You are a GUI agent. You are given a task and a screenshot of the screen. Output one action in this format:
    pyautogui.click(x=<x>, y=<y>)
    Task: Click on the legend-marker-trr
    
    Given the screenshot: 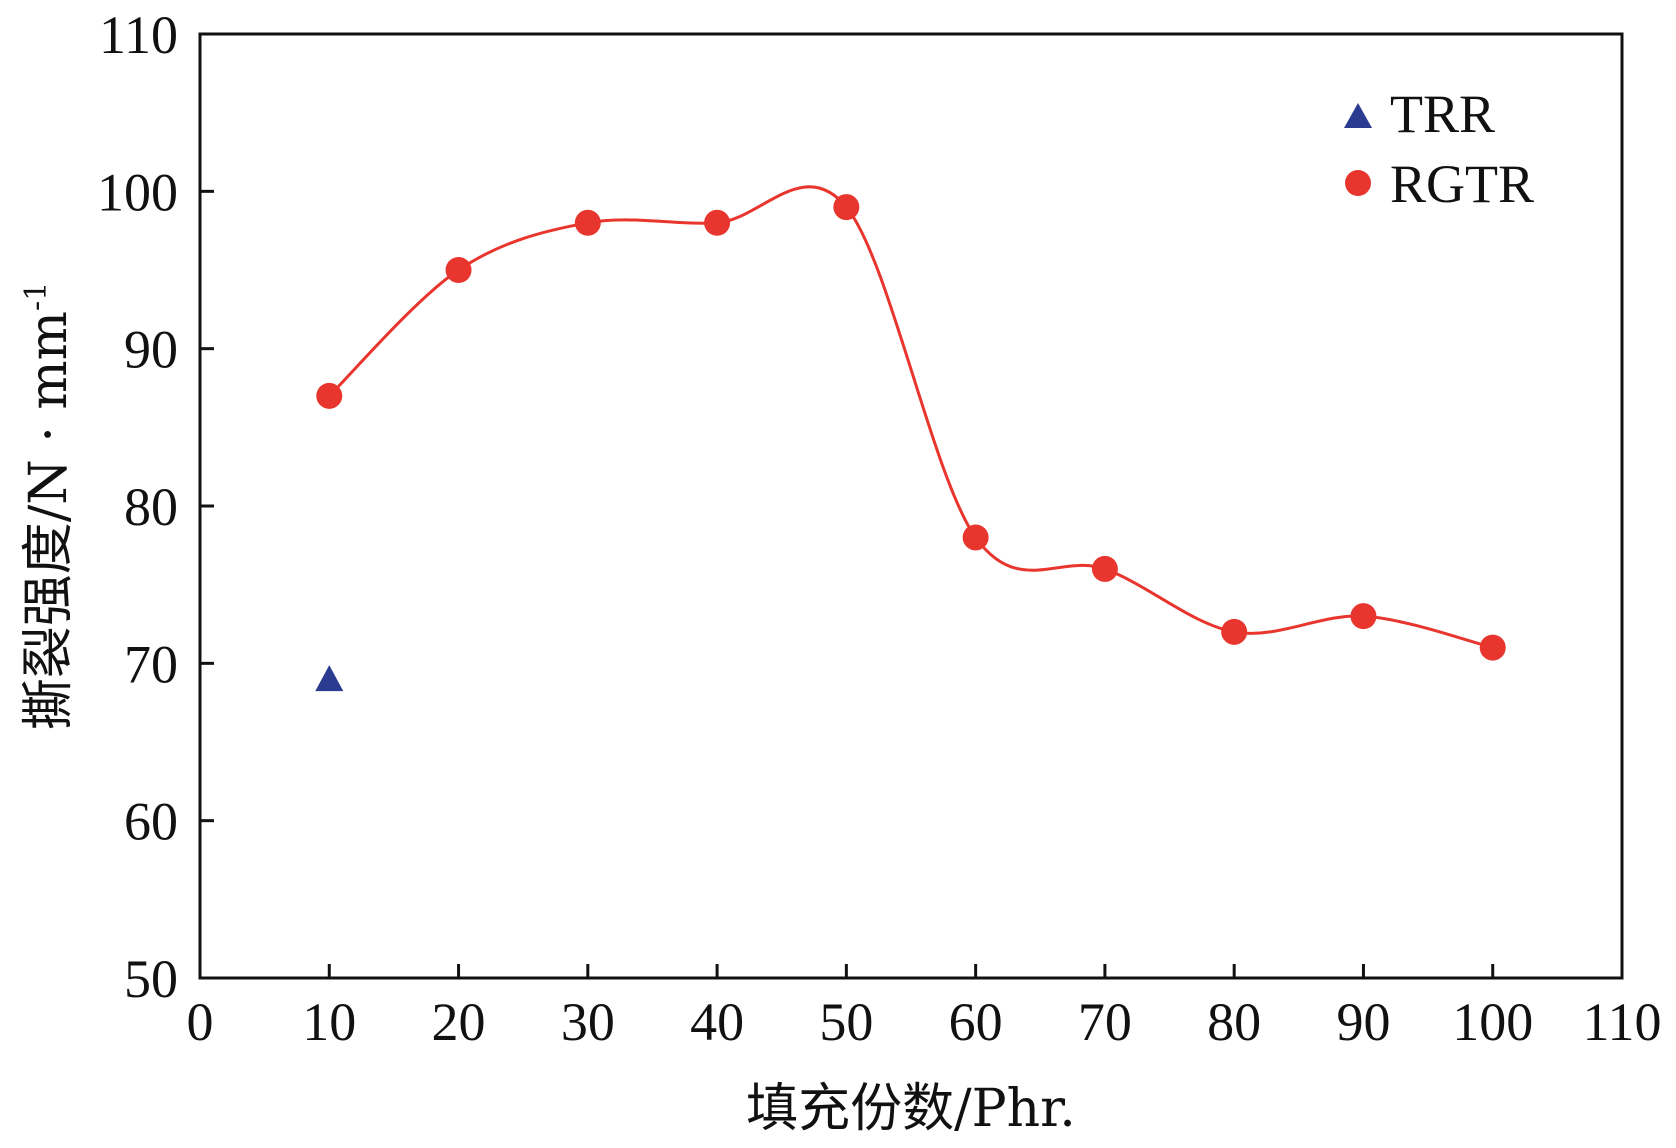 What is the action you would take?
    pyautogui.click(x=1358, y=115)
    